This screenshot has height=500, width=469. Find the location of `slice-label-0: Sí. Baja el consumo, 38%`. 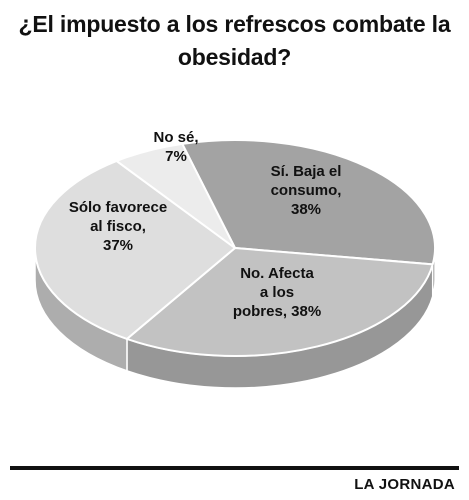

slice-label-0: Sí. Baja el consumo, 38% is located at coordinates (306, 190).